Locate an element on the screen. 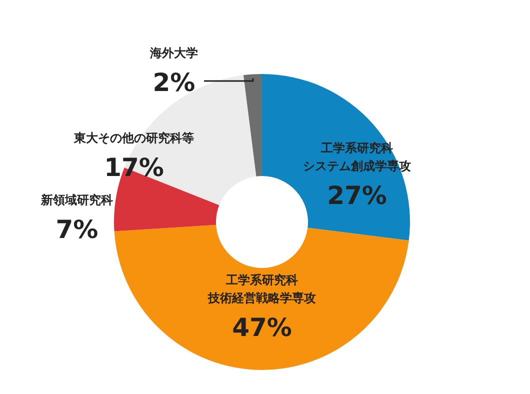  data-label: 7% is located at coordinates (77, 229).